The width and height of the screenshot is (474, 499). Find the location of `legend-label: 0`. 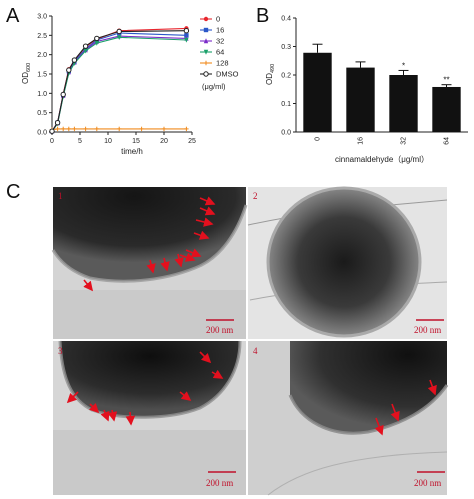

legend-label: 0 is located at coordinates (218, 19).